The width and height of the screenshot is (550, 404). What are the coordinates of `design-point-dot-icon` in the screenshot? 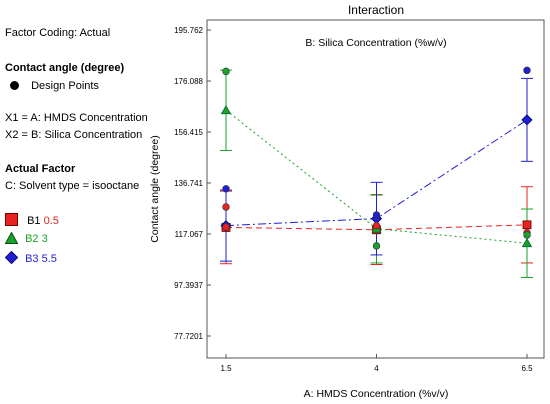 It's located at (14, 85).